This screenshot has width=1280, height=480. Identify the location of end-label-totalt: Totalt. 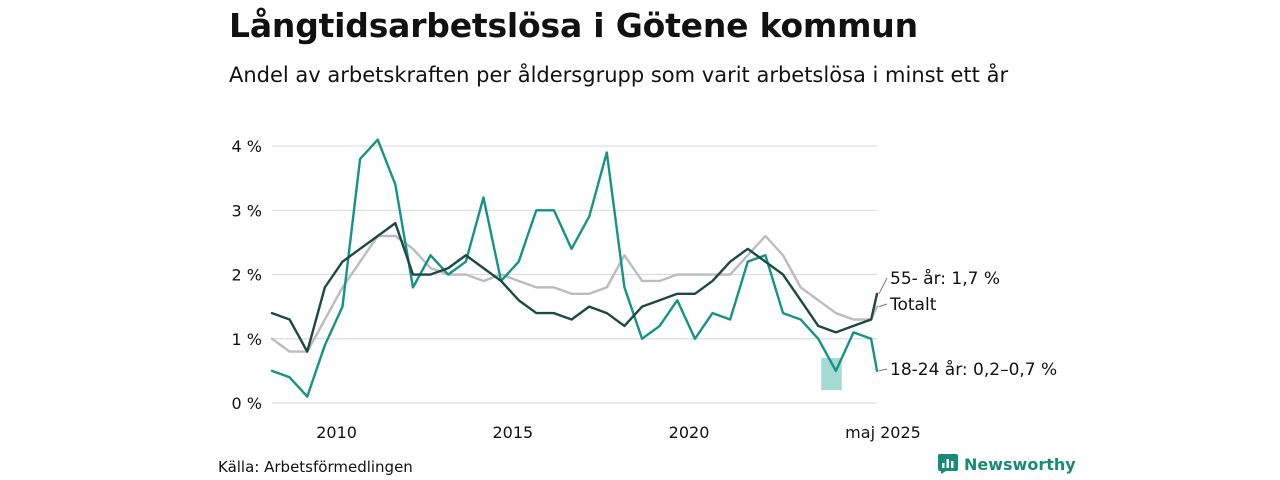
(913, 305).